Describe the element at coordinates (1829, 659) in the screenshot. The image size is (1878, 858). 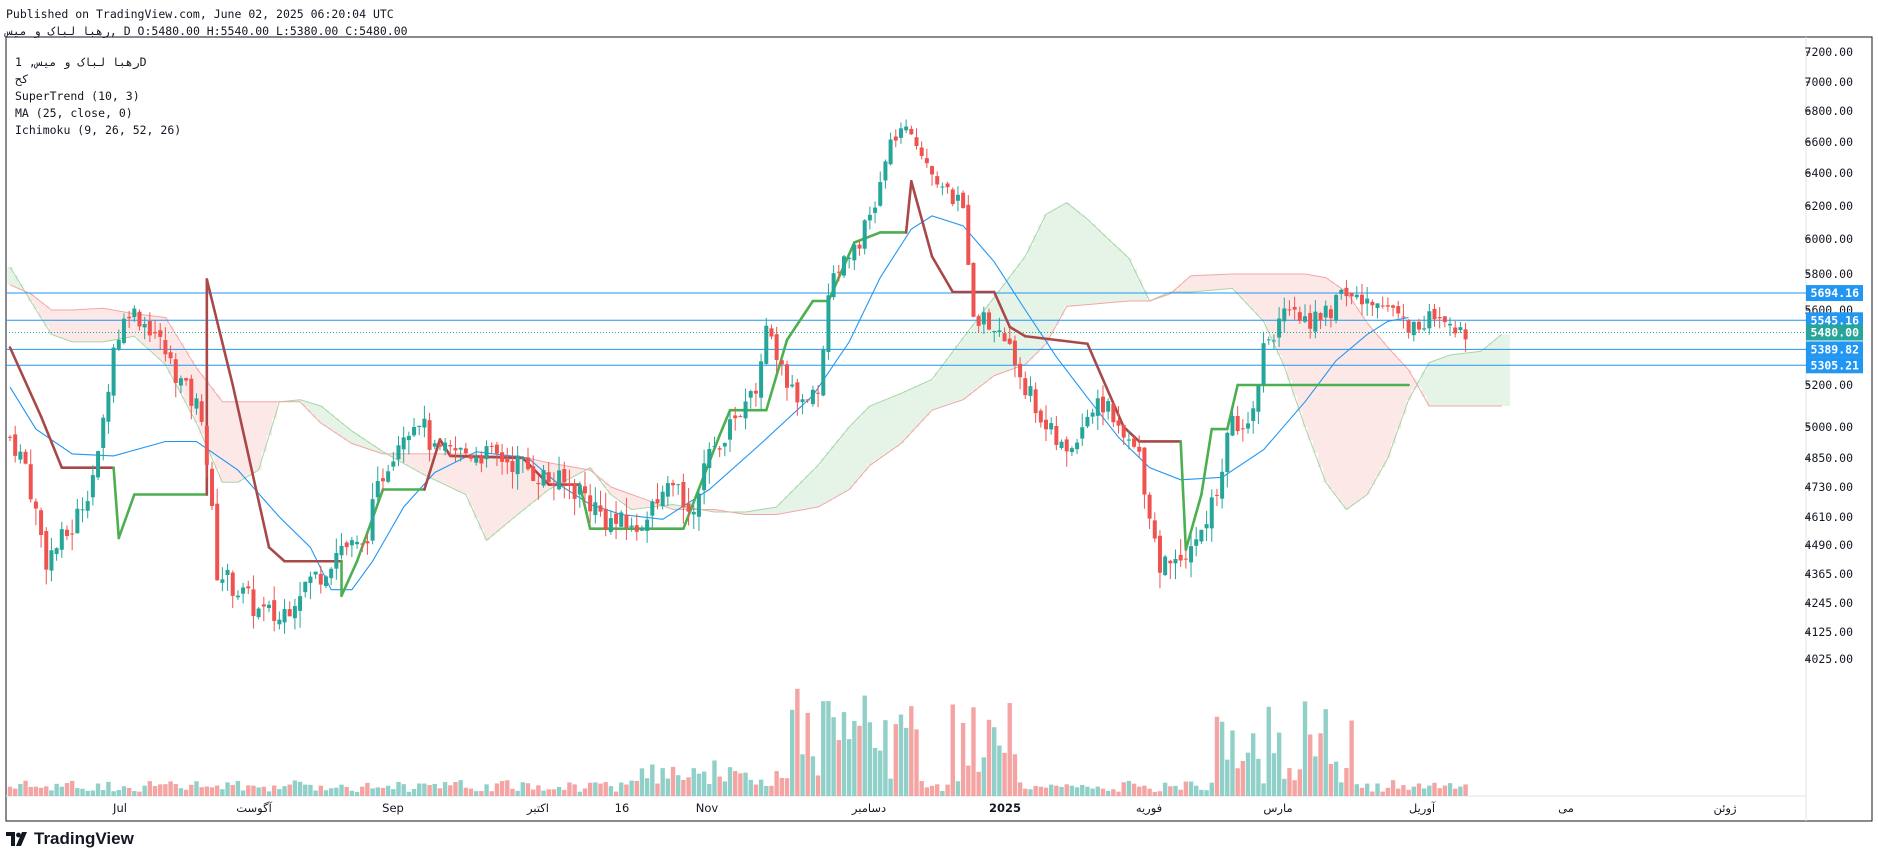
I see `y-tick-label: 4025.00` at that location.